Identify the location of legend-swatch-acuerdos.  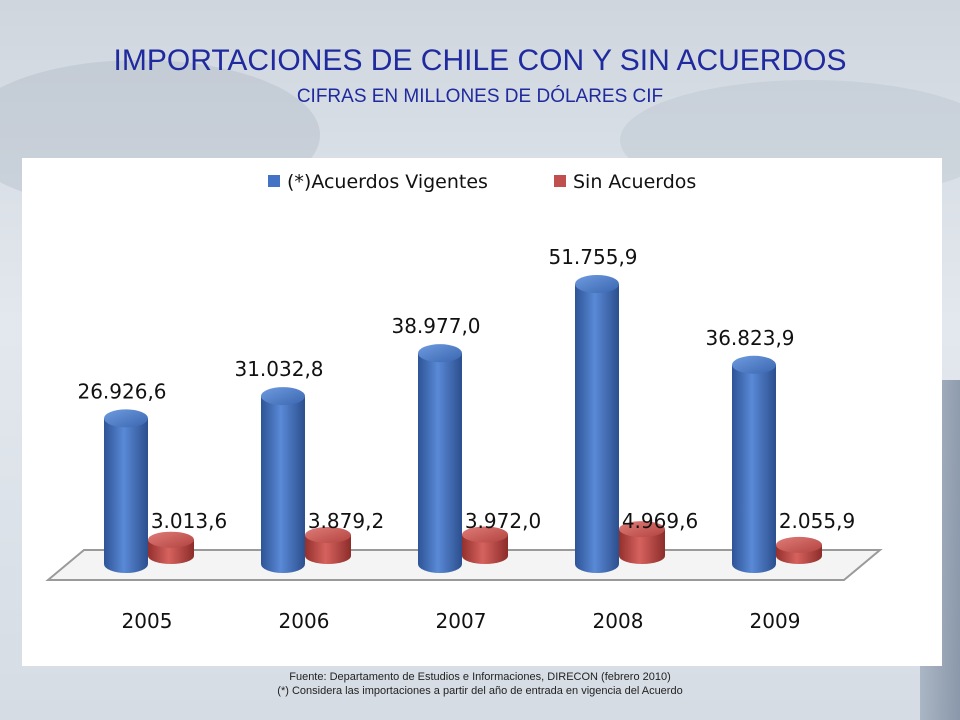
(274, 181).